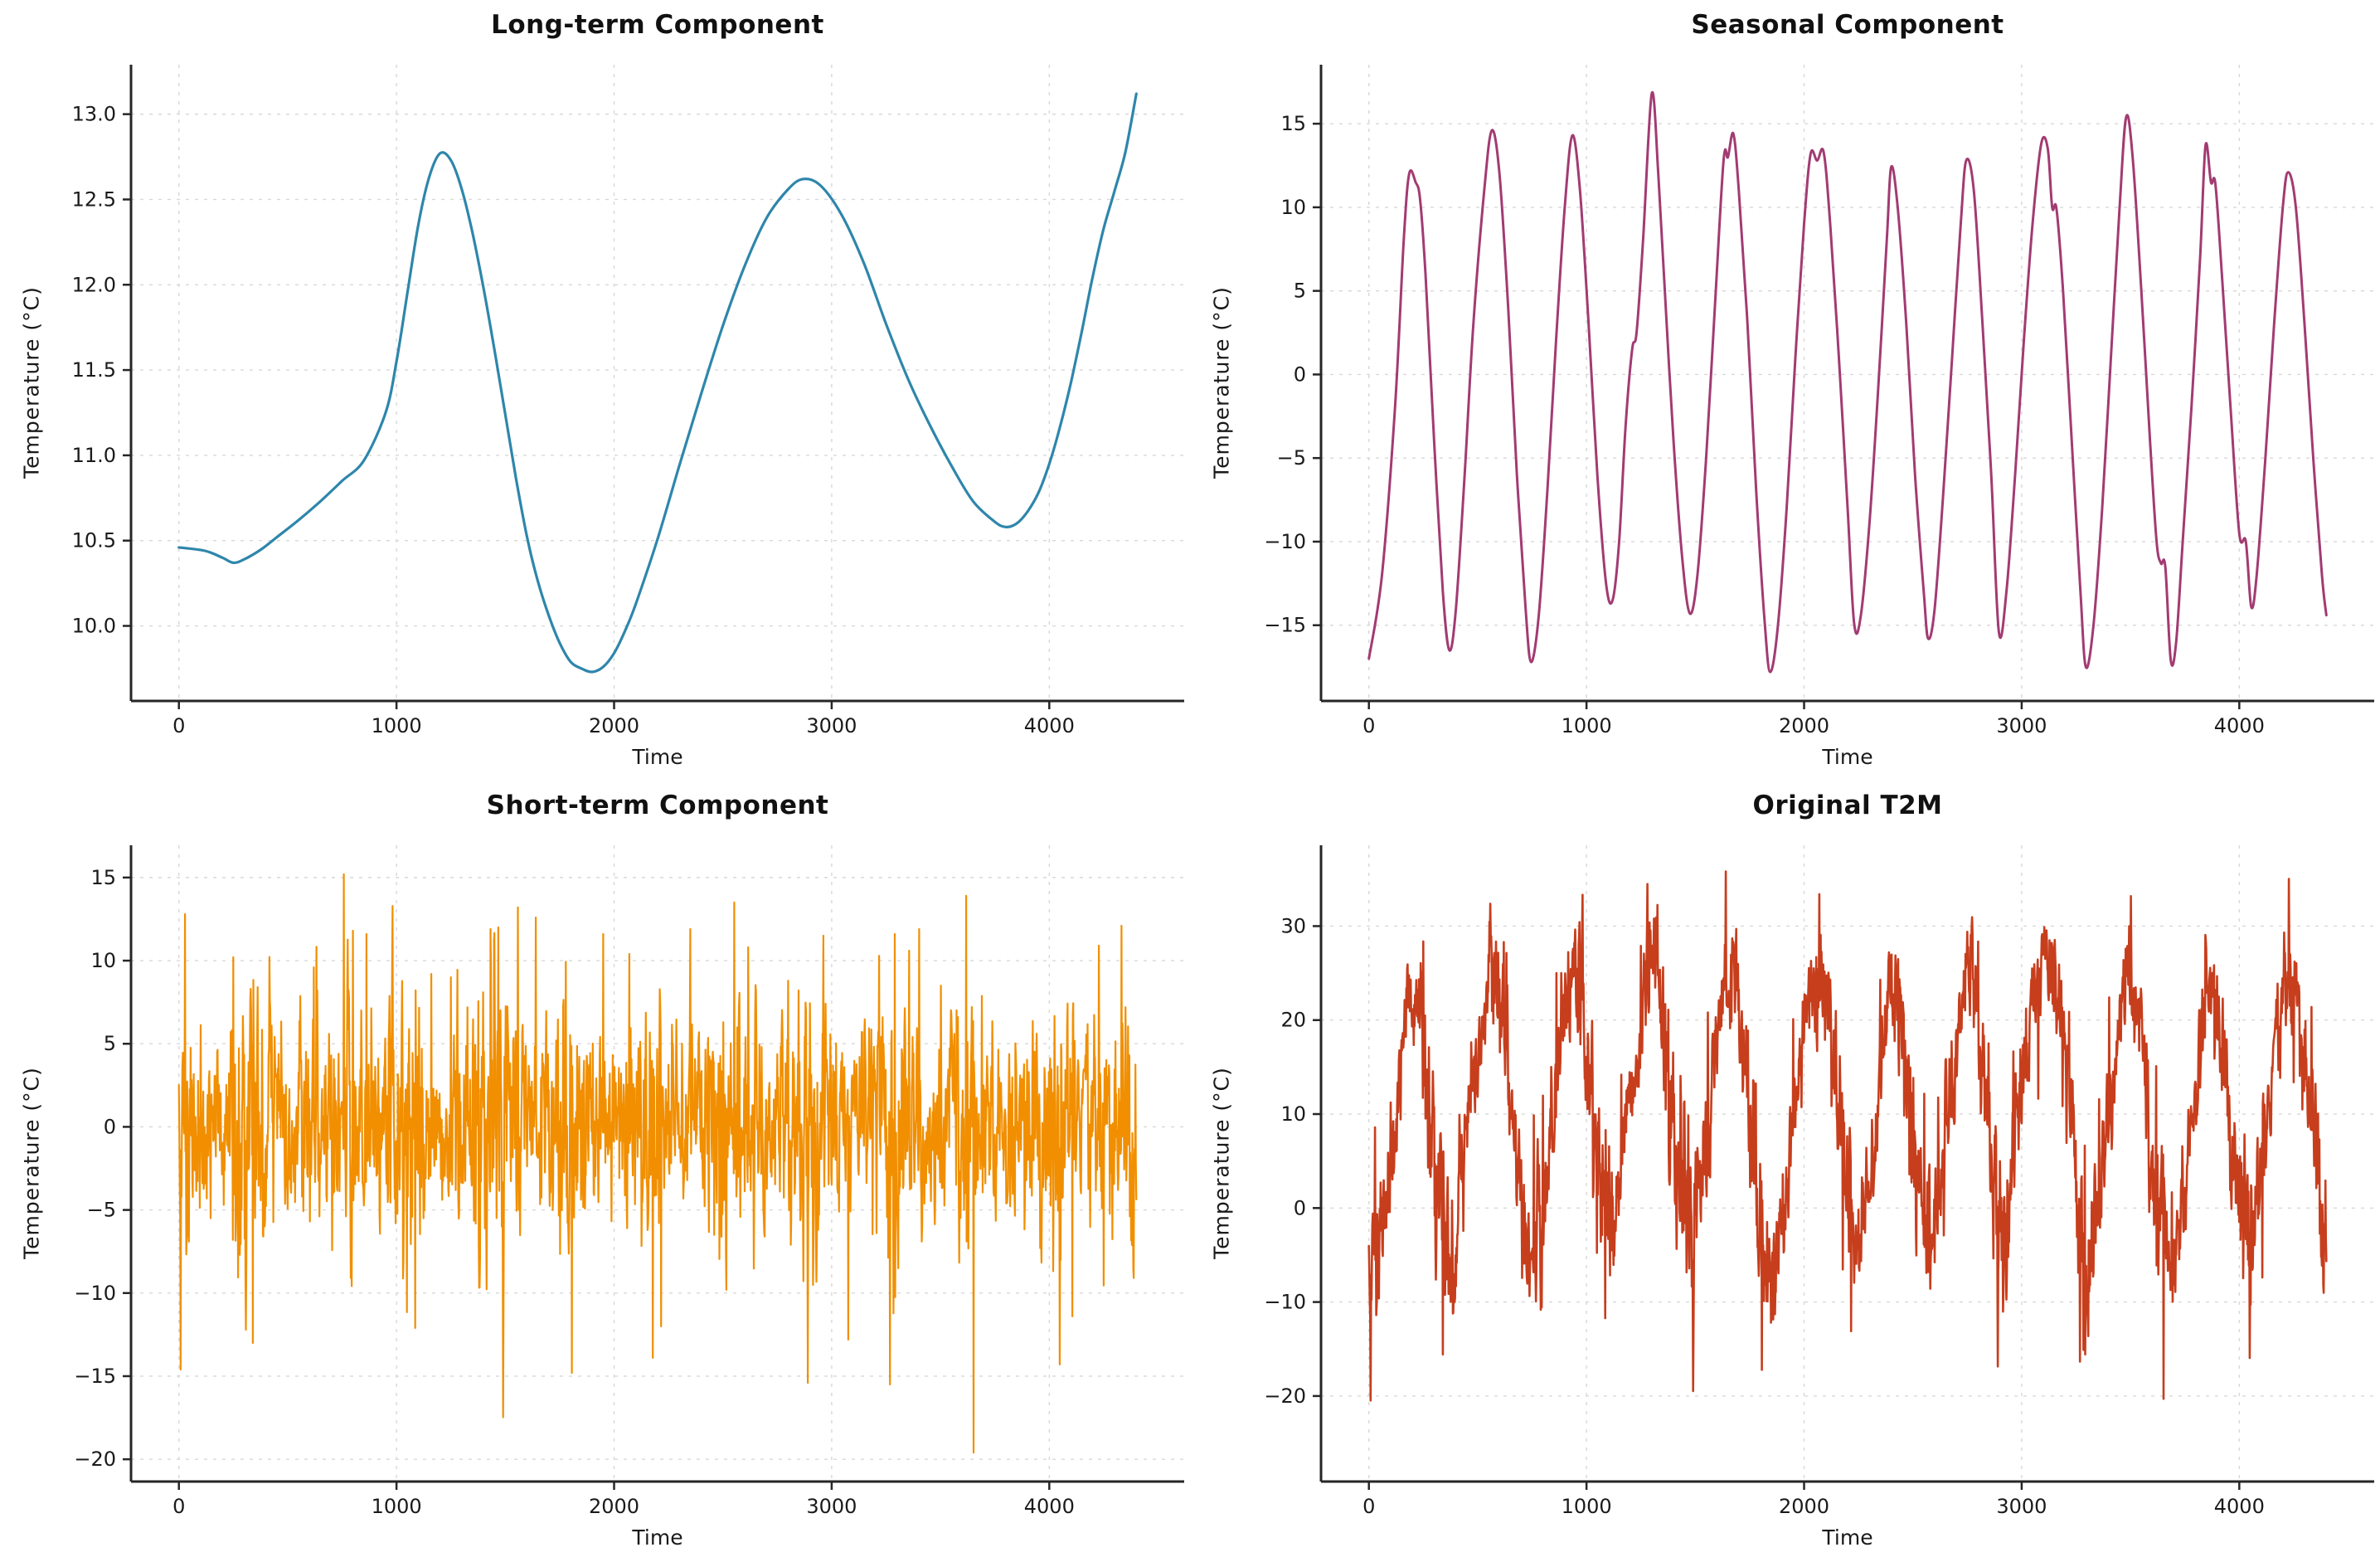 The width and height of the screenshot is (2380, 1562). Describe the element at coordinates (94, 540) in the screenshot. I see `y-tick-label: 10.5` at that location.